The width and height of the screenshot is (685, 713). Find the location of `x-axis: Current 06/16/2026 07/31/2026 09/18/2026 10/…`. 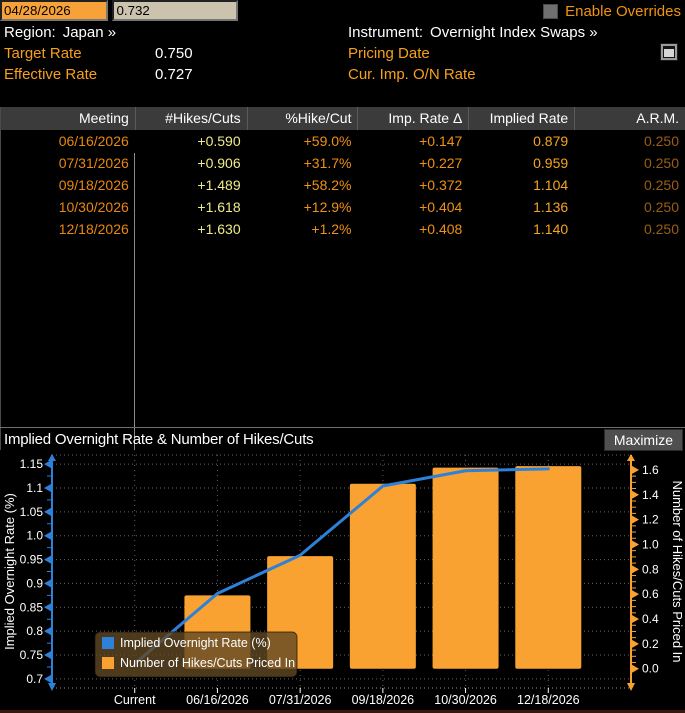

x-axis: Current 06/16/2026 07/31/2026 09/18/2026 10/… is located at coordinates (347, 697).